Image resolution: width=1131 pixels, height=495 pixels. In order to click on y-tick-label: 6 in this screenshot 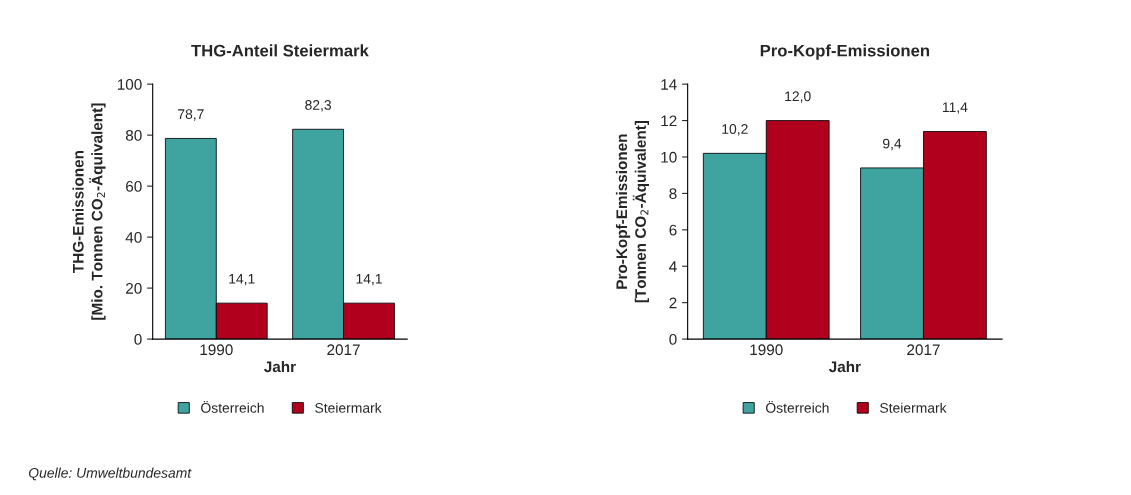, I will do `click(673, 230)`.